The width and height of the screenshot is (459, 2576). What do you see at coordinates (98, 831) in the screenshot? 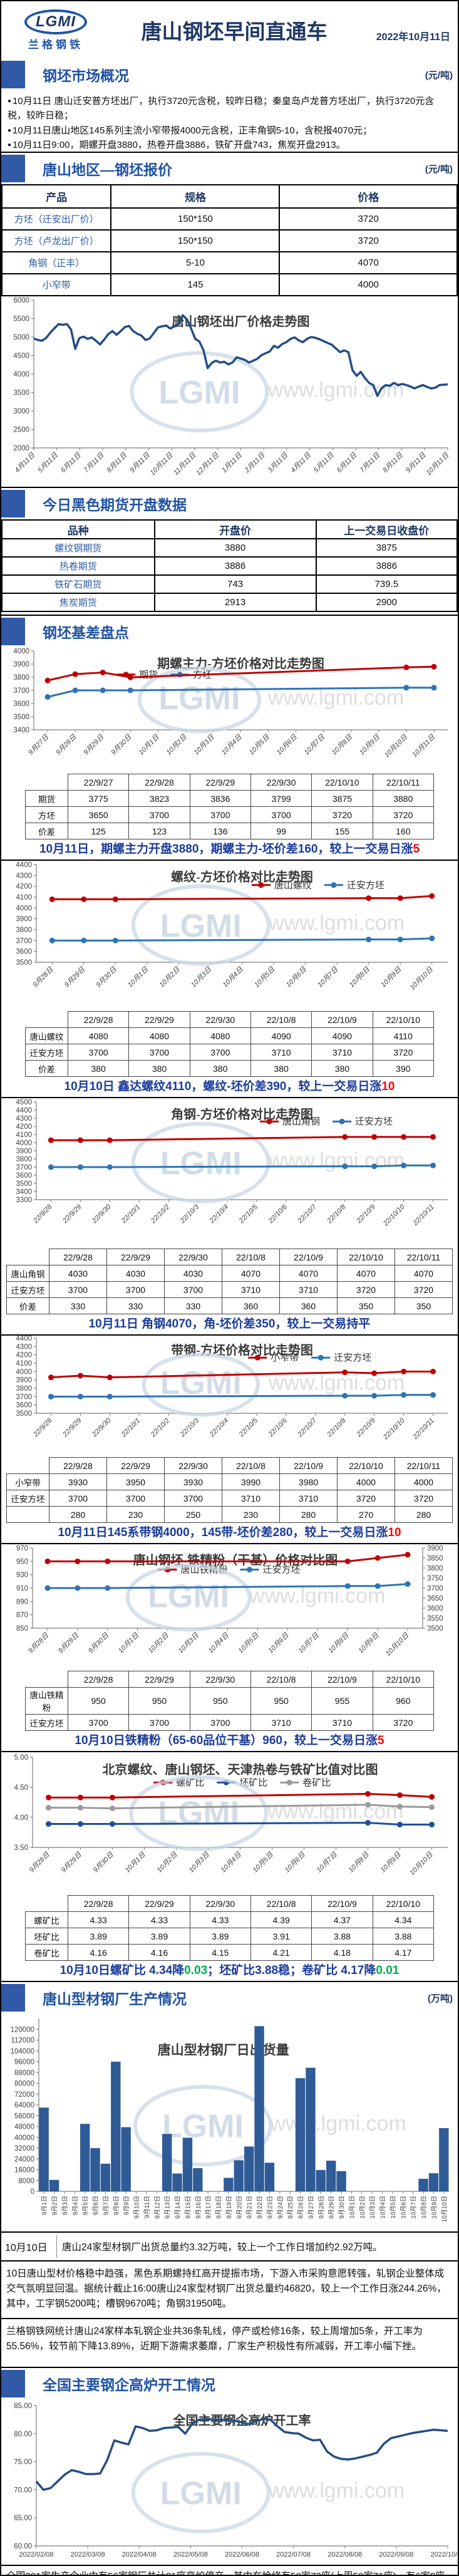
I see `table-cell: 125` at bounding box center [98, 831].